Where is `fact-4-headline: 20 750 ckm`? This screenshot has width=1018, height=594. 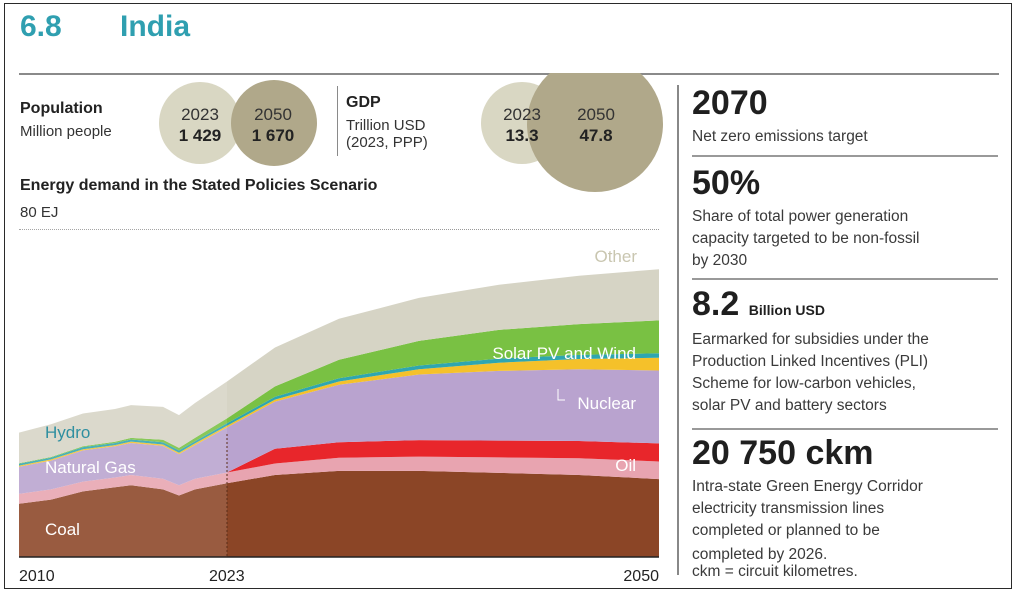
fact-4-headline: 20 750 ckm is located at coordinates (783, 453).